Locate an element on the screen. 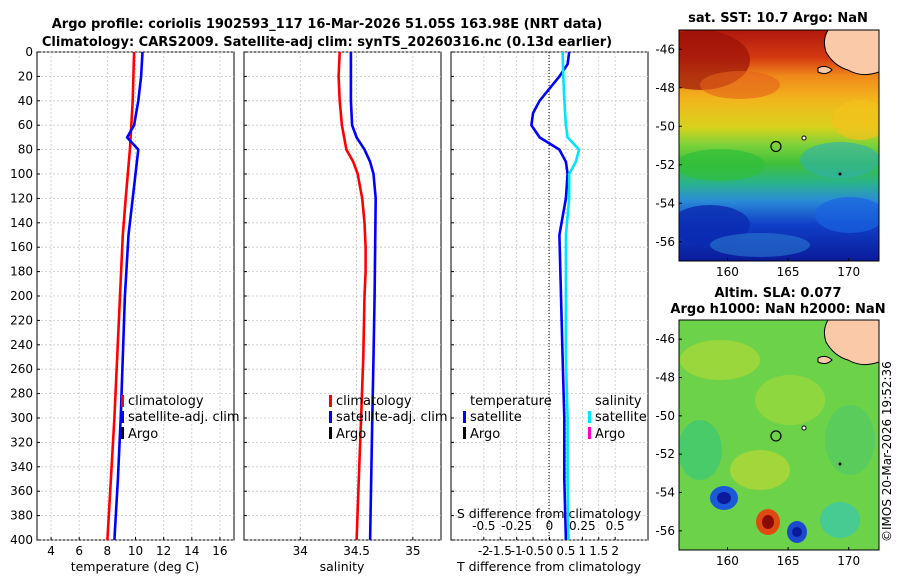 This screenshot has width=900, height=580. legend-satellite-label: satellite-adj. clim is located at coordinates (392, 417).